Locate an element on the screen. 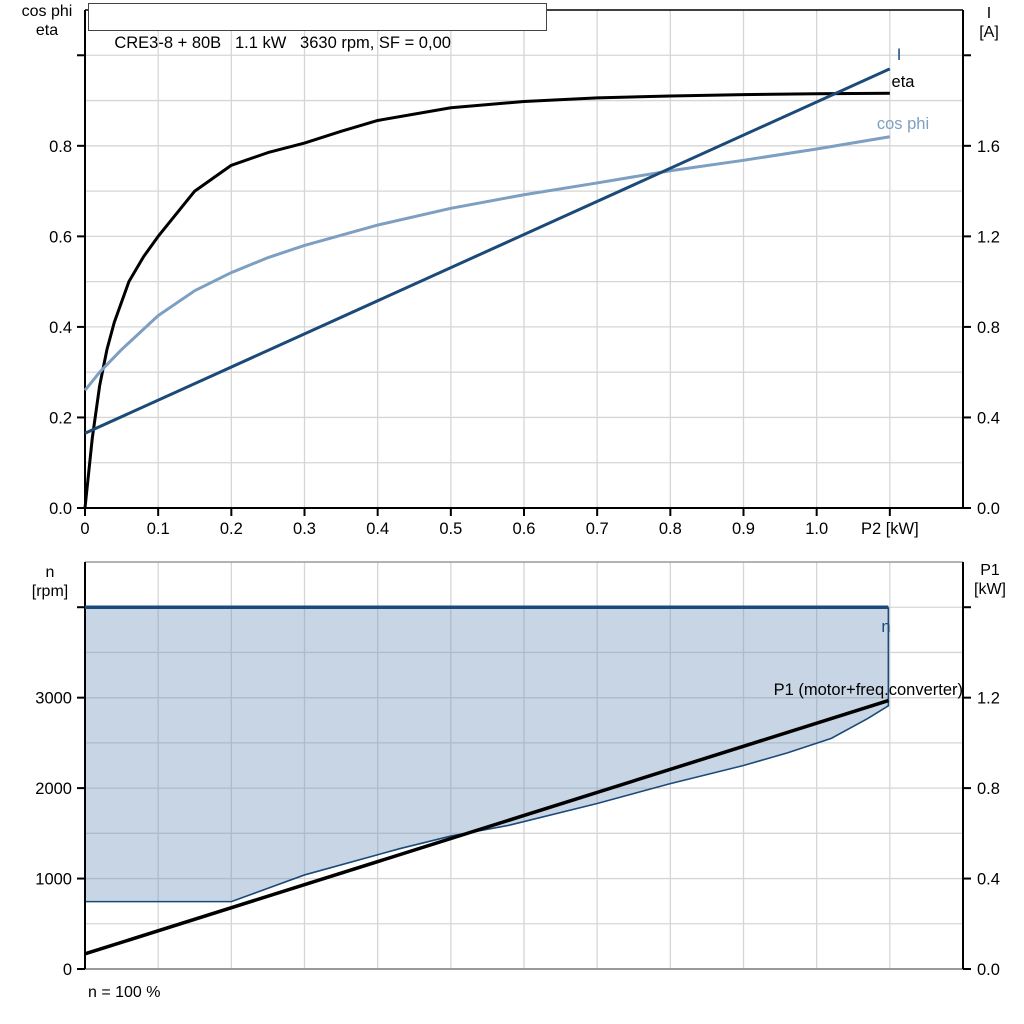 Image resolution: width=1024 pixels, height=1024 pixels. axis-label-cosphi-eta: cos phi eta is located at coordinates (47, 21).